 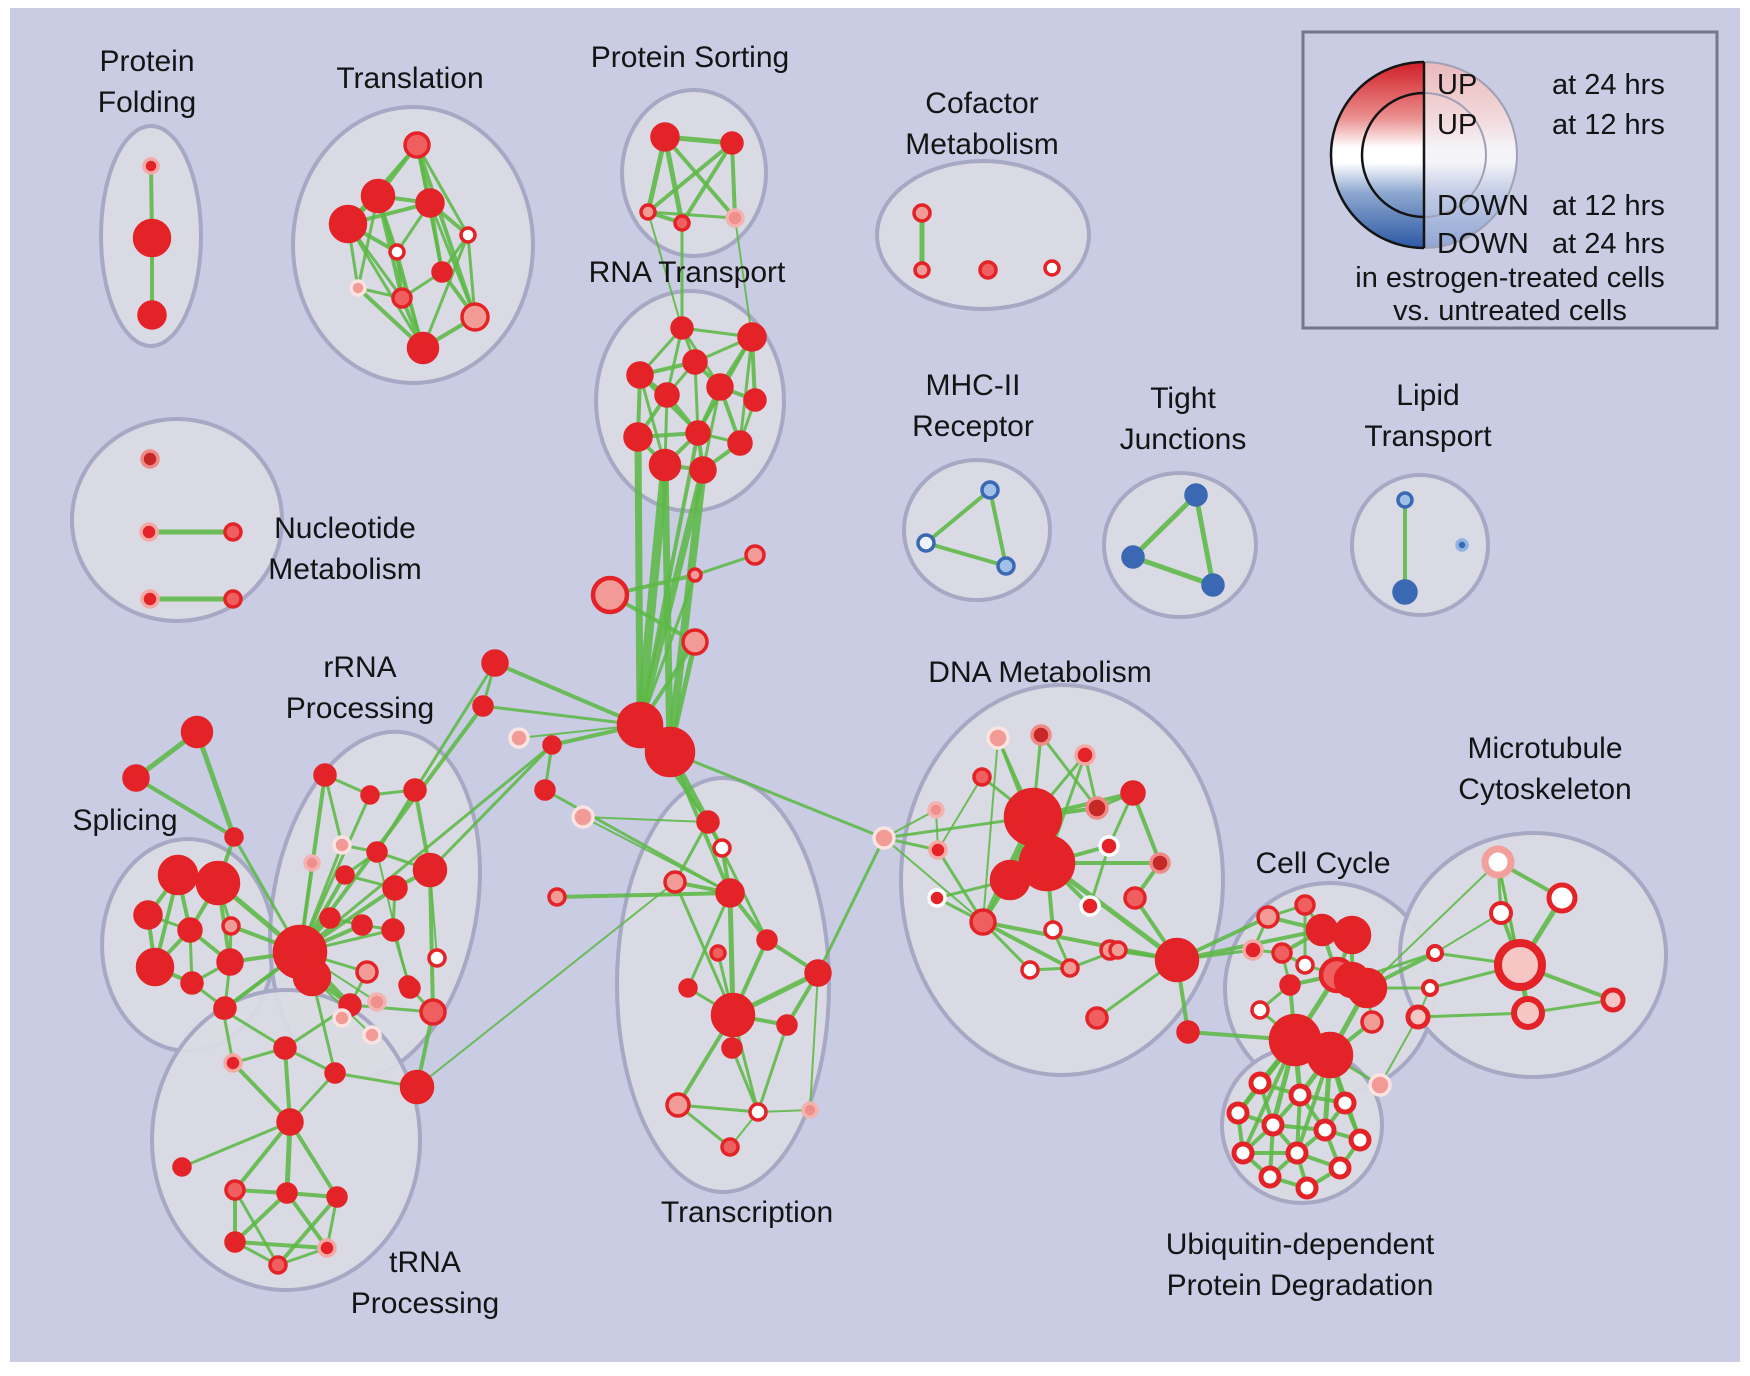 I want to click on legend-inner-circle-saturated, so click(x=1392, y=155).